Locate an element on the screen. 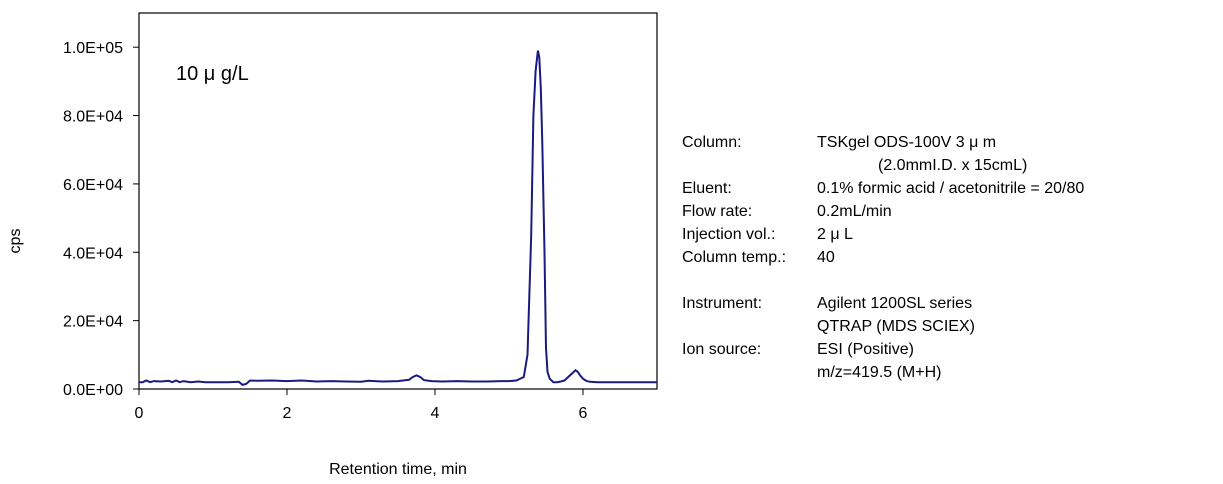 This screenshot has height=484, width=1223. ion-source-row: Ion source: ESI (Positive) is located at coordinates (883, 349).